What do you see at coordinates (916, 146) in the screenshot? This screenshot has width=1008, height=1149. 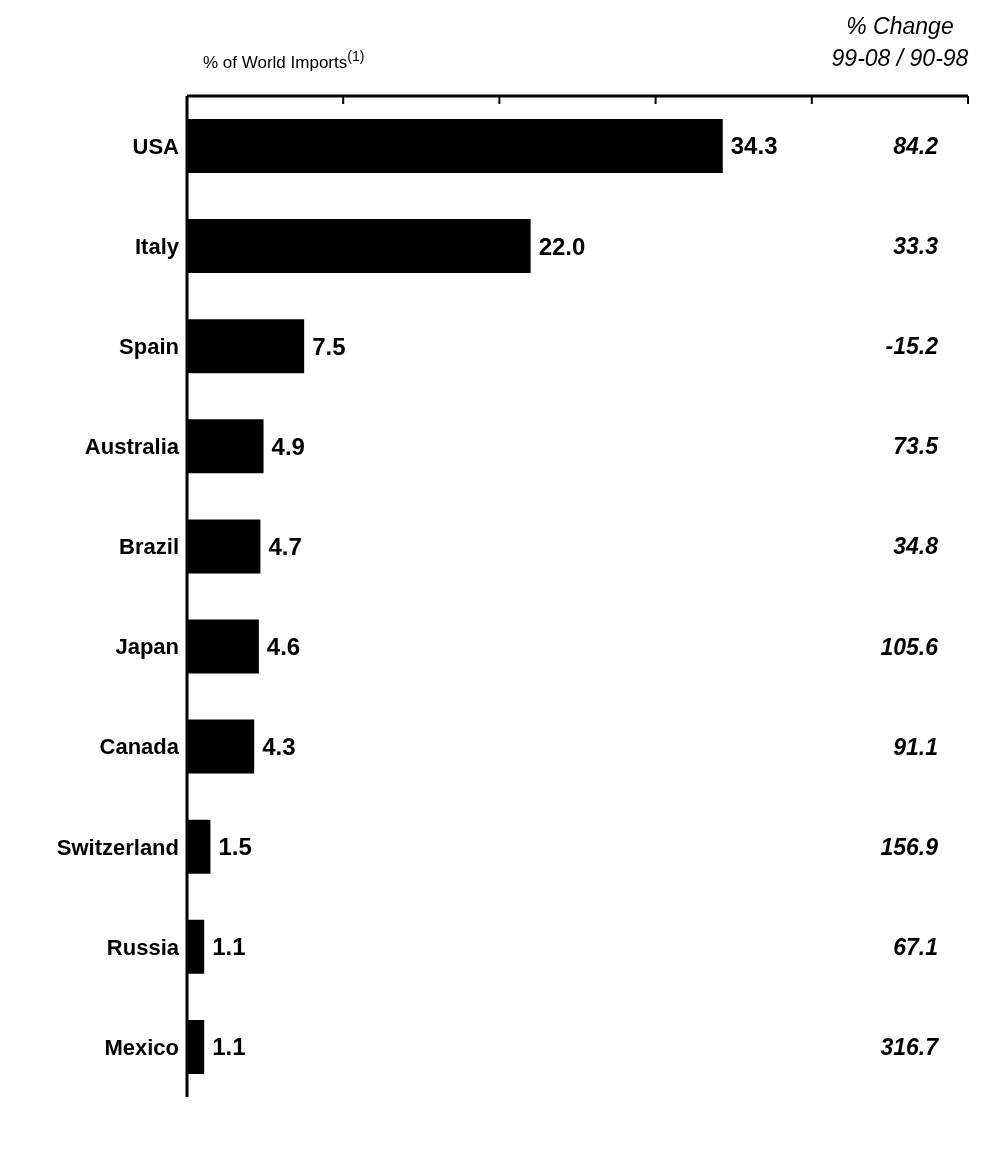 I see `annotation: 84.2` at bounding box center [916, 146].